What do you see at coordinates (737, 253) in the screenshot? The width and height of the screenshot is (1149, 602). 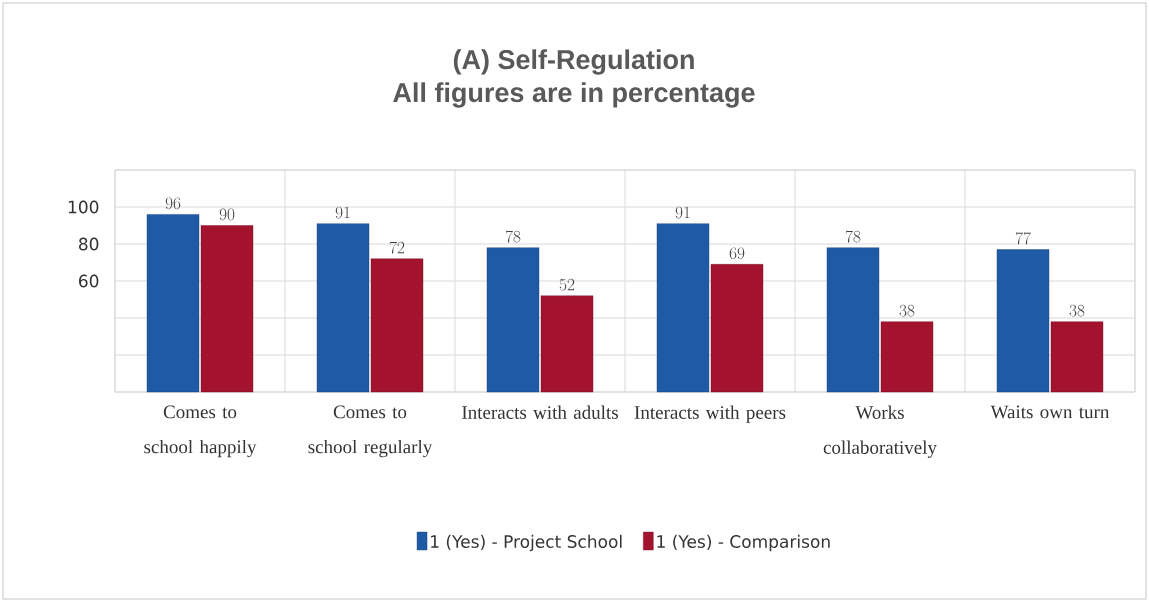 I see `data-label: 69` at bounding box center [737, 253].